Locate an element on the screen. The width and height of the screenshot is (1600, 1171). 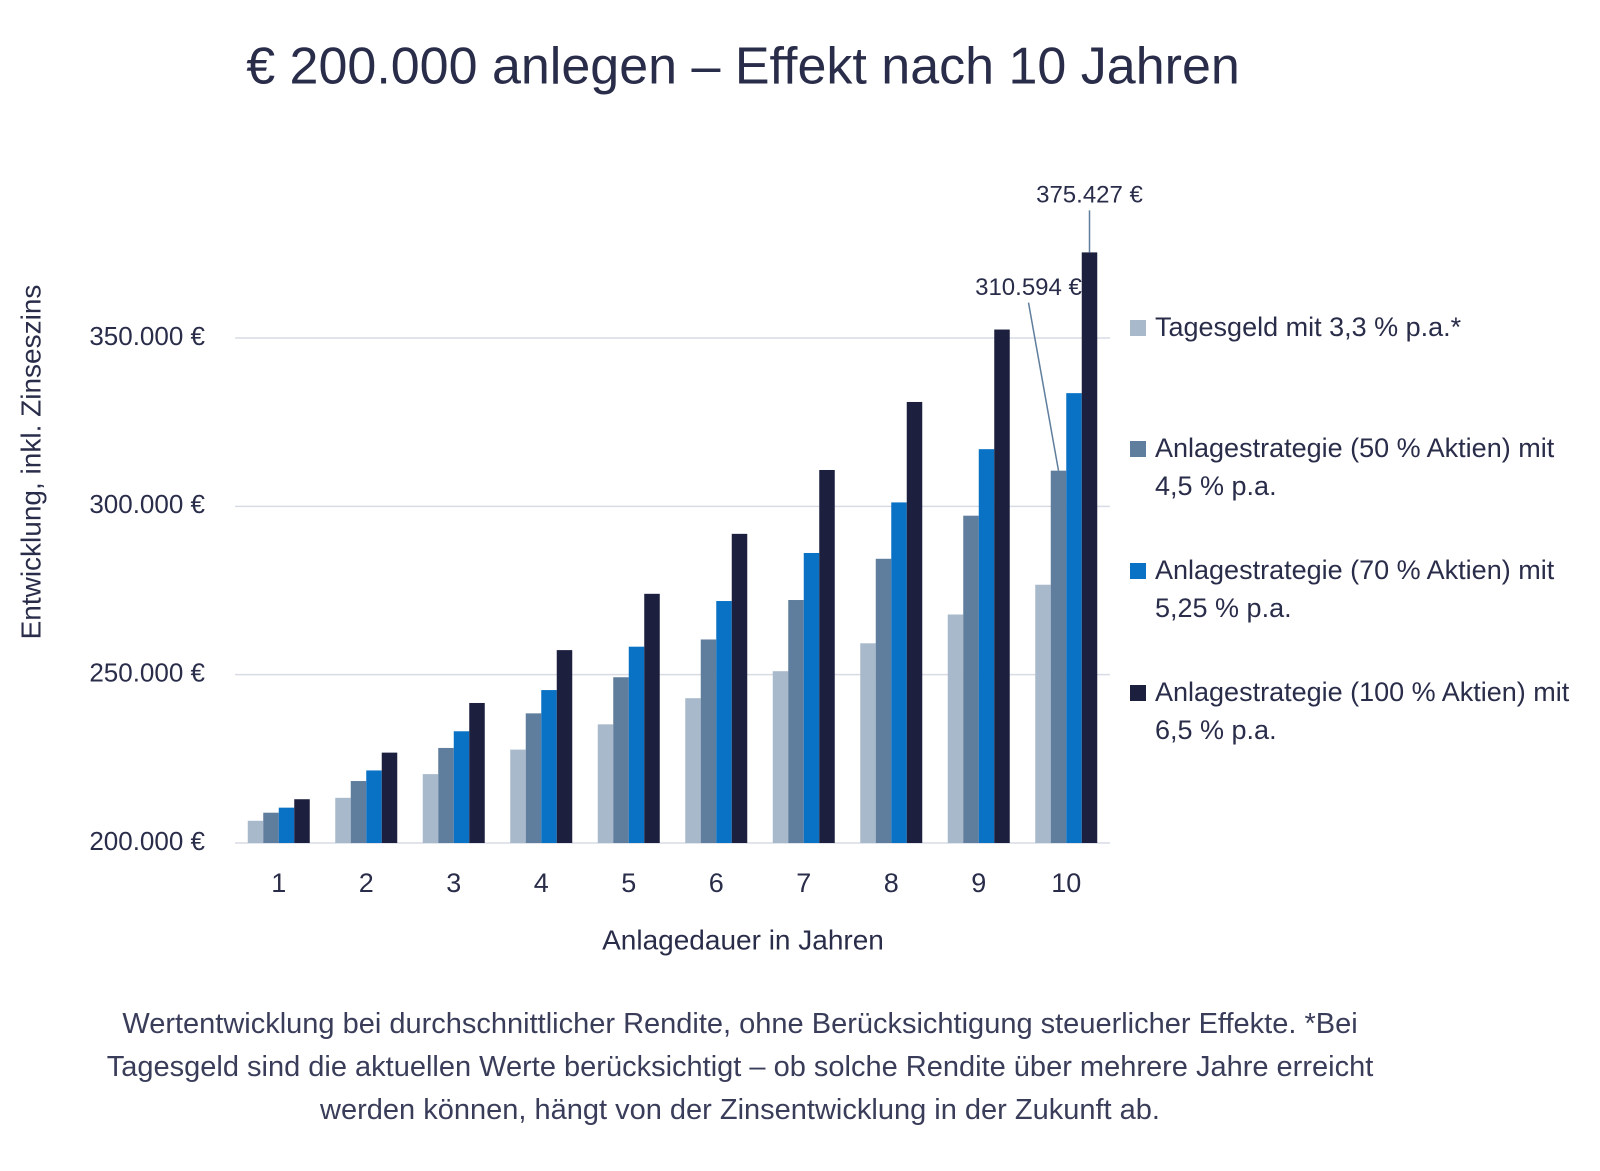
legend-label: Tagesgeld mit 3,3 % p.a.* is located at coordinates (1308, 327).